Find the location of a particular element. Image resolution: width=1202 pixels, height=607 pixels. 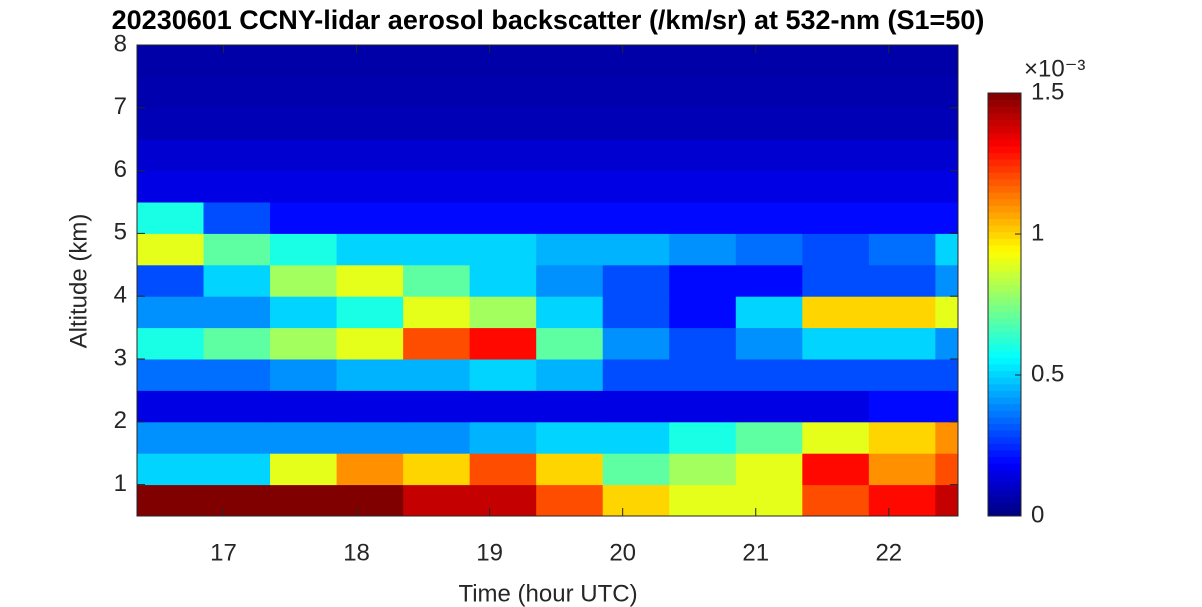

x-tick-label: 17 is located at coordinates (223, 552).